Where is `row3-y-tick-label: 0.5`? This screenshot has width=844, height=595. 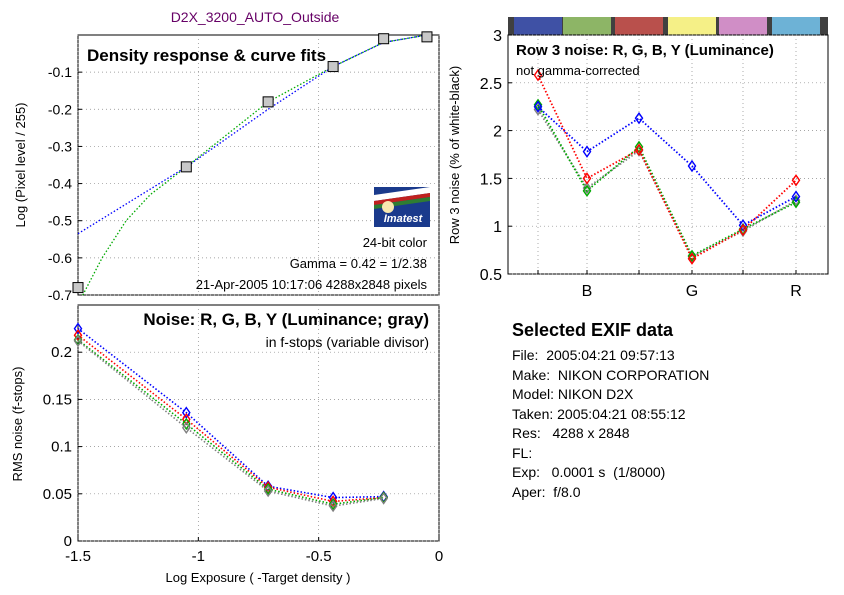 row3-y-tick-label: 0.5 is located at coordinates (491, 275).